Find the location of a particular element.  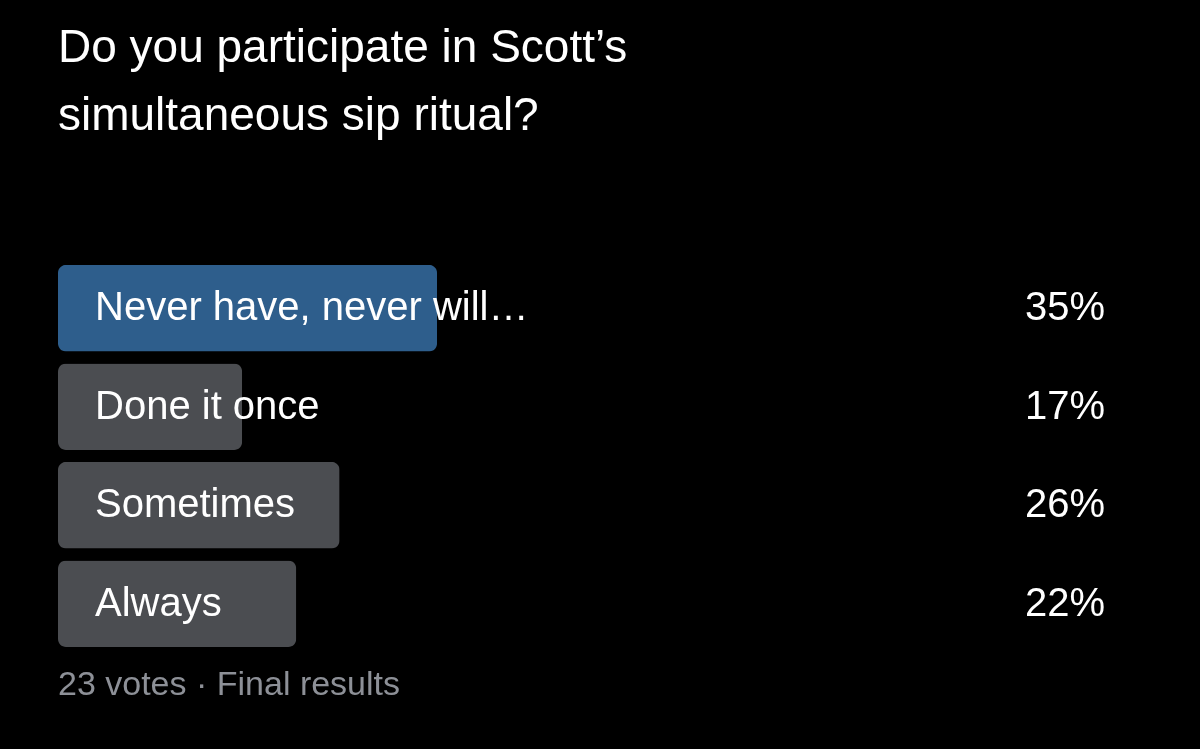

data-label: 17% is located at coordinates (1064, 404).